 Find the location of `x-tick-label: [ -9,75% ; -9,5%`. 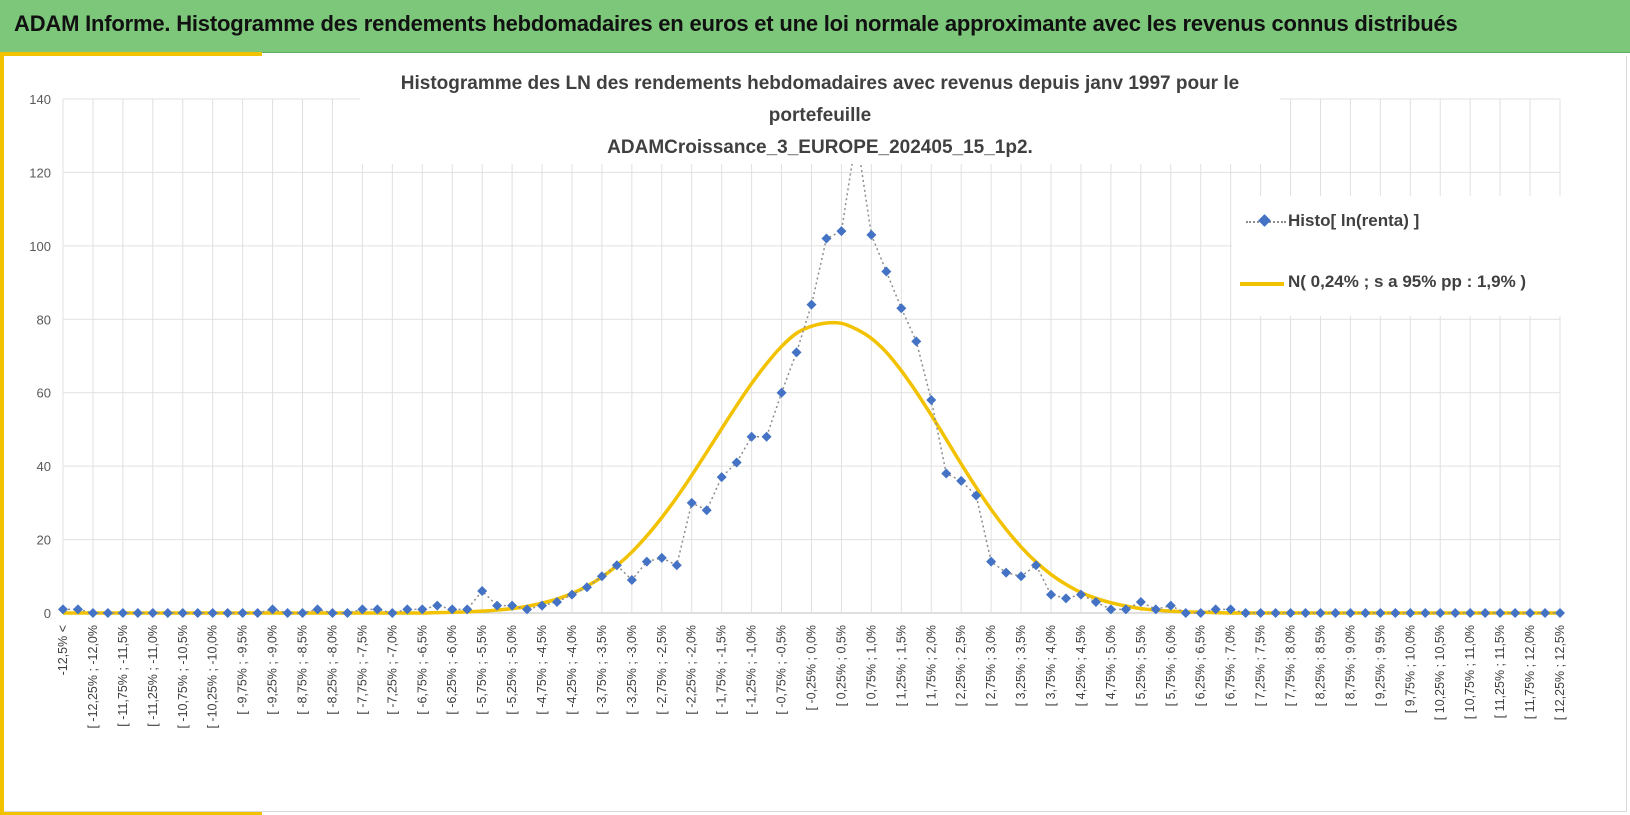

x-tick-label: [ -9,75% ; -9,5% is located at coordinates (243, 670).